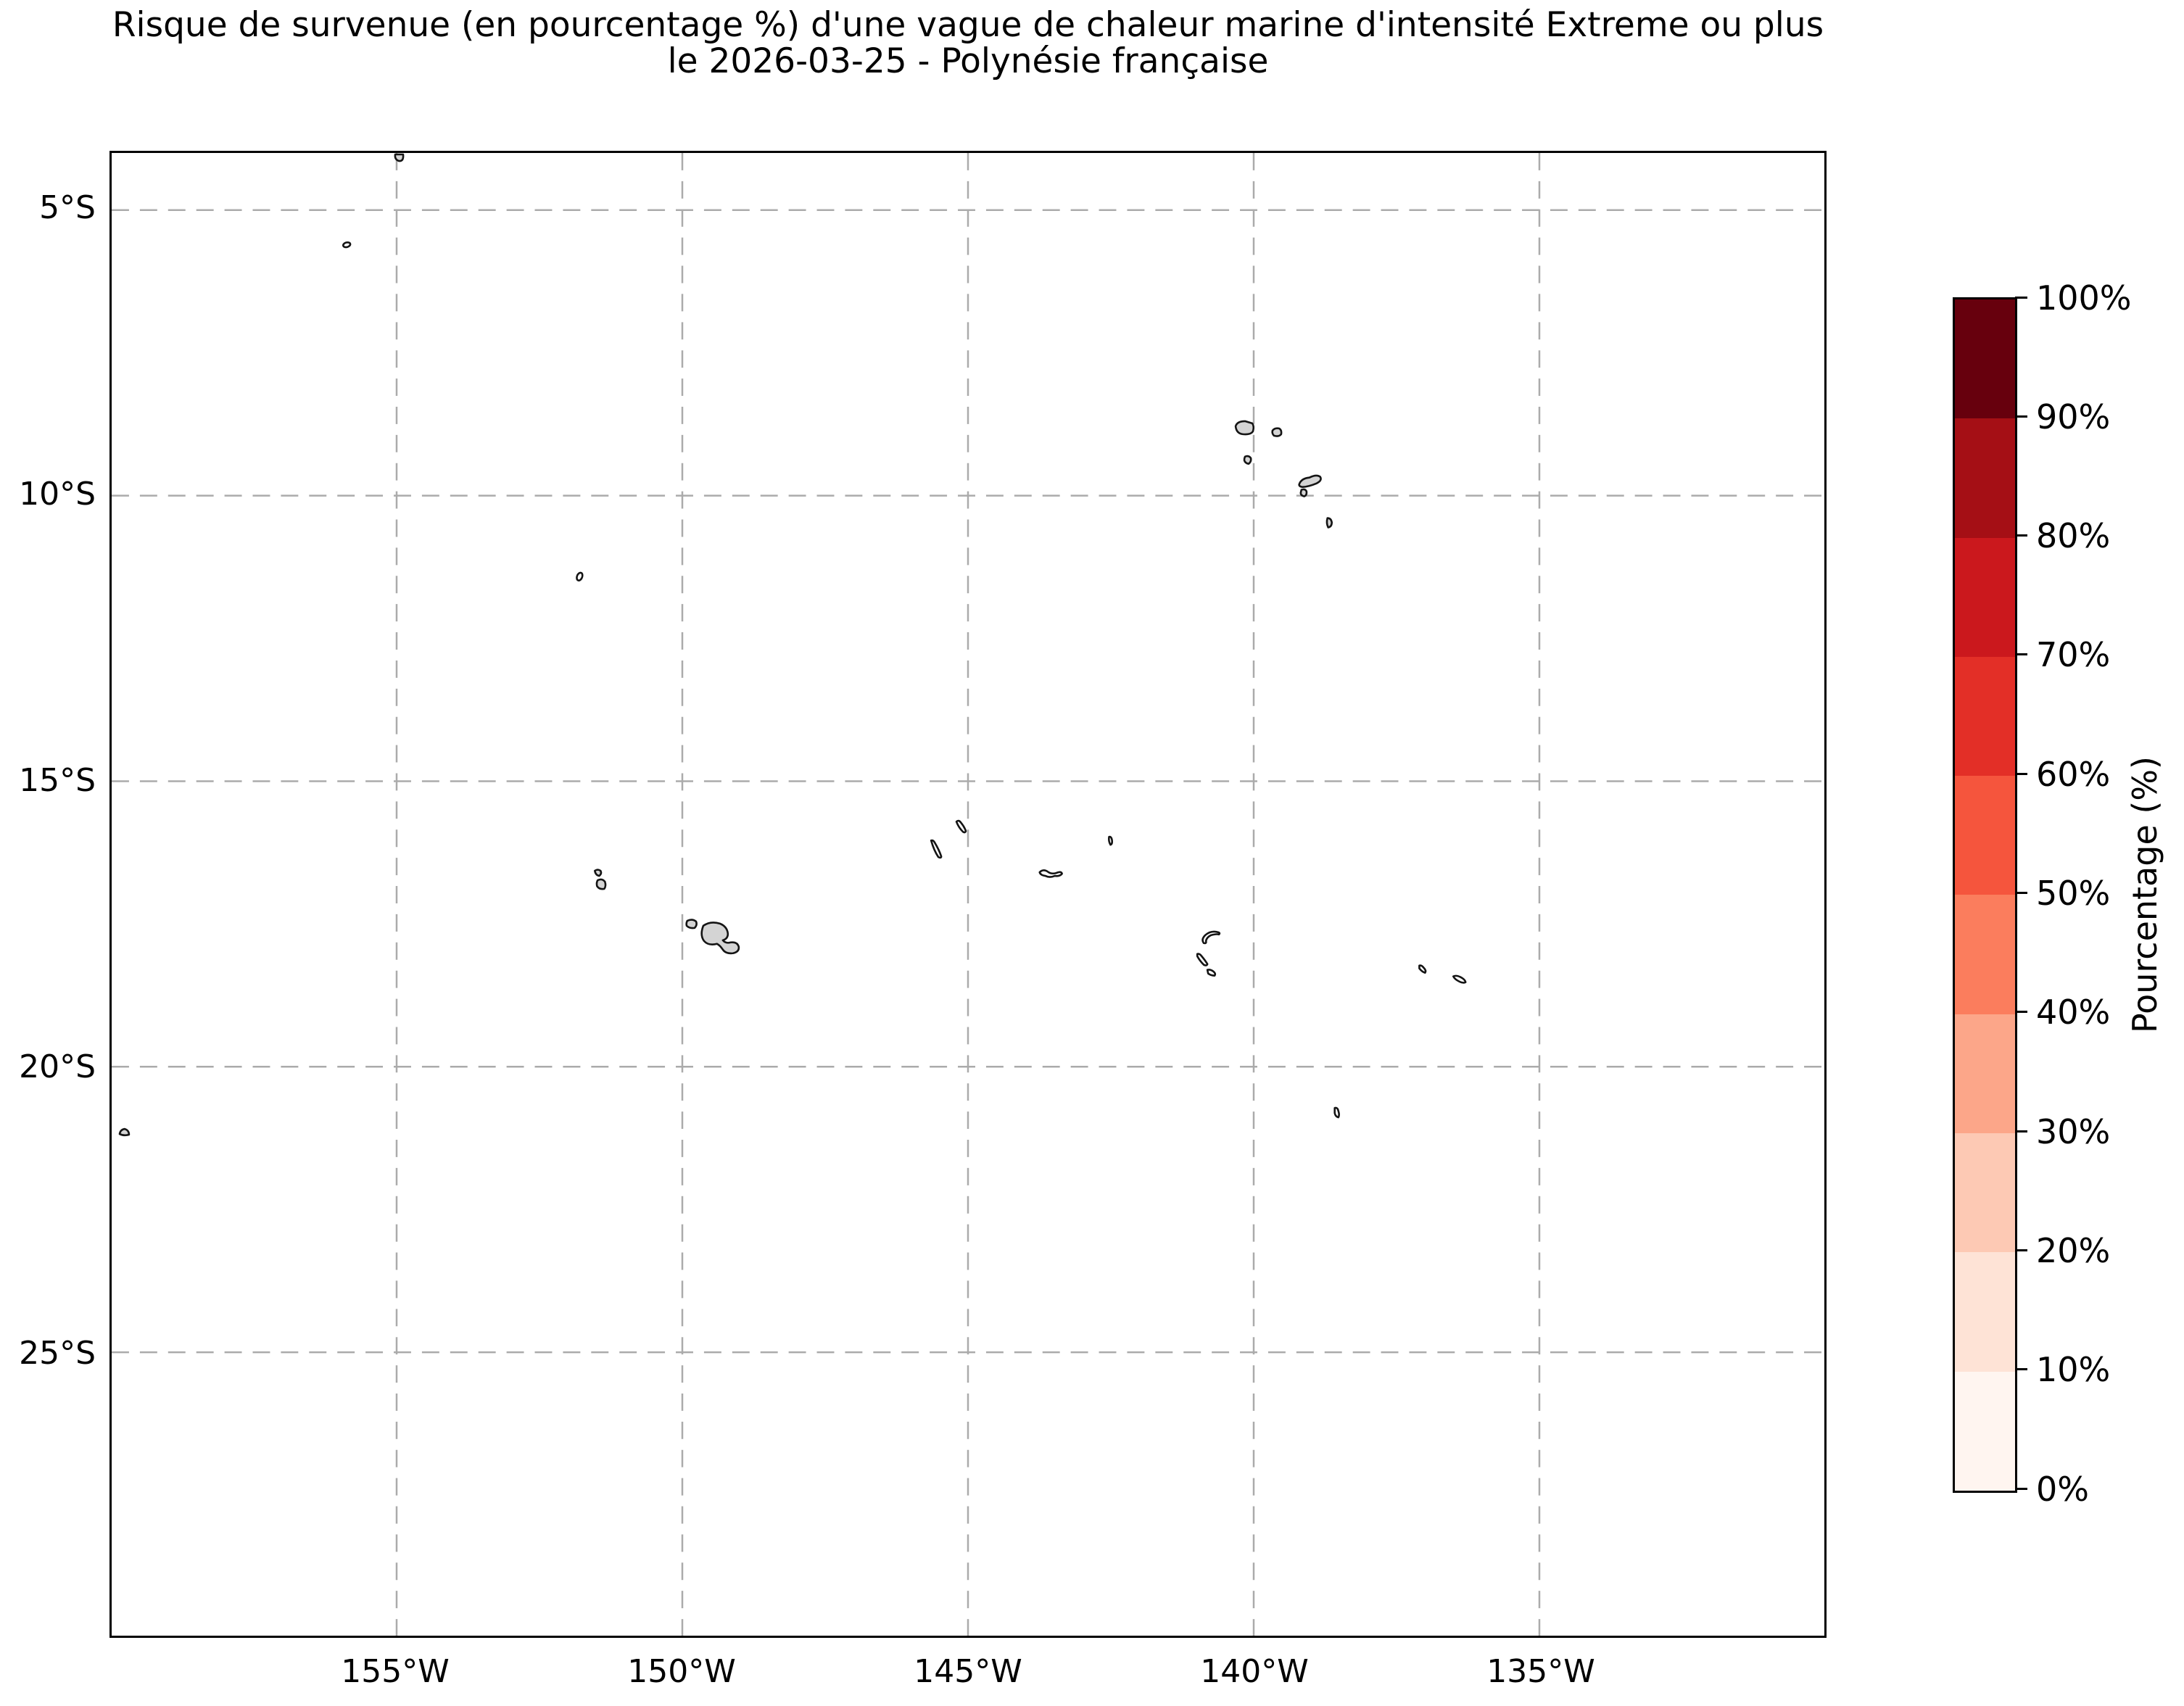 The height and width of the screenshot is (1706, 2184). What do you see at coordinates (2073, 894) in the screenshot?
I see `cbar-label-50: 50%` at bounding box center [2073, 894].